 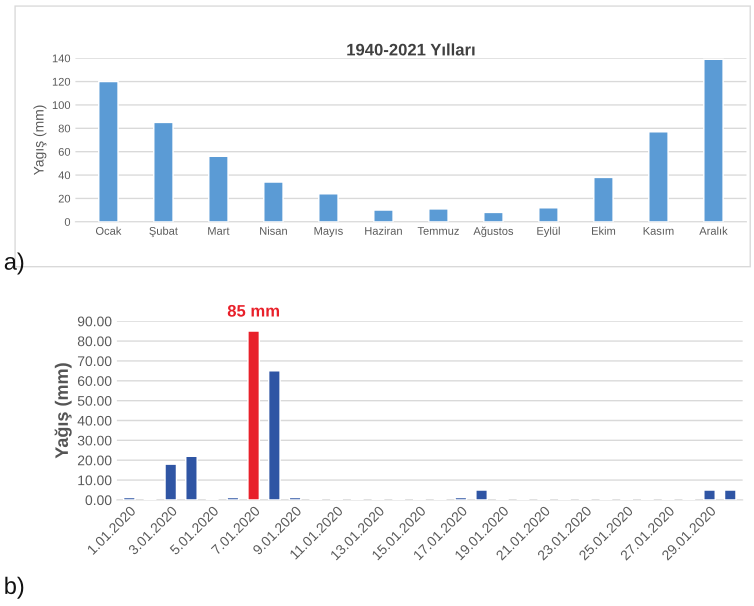 I want to click on y-tick-label: 20.00, so click(x=95, y=461).